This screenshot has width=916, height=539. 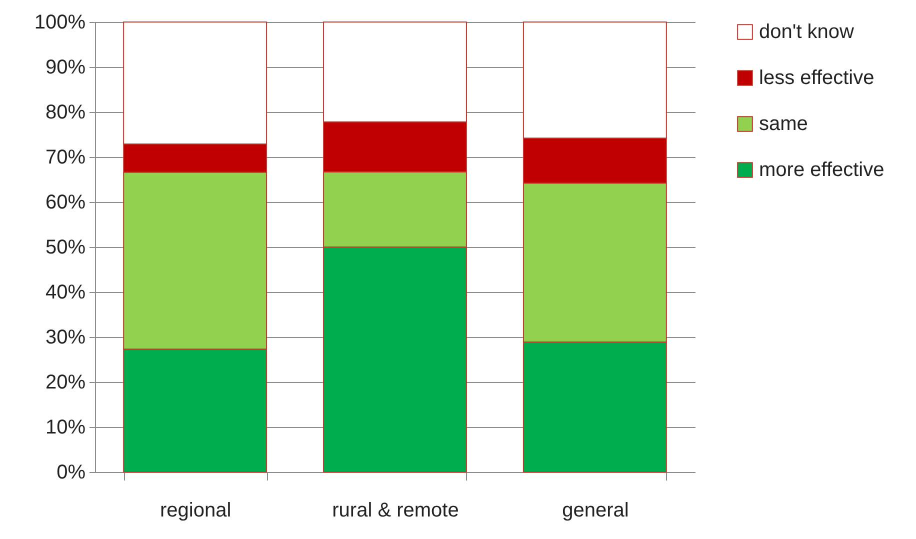 What do you see at coordinates (783, 124) in the screenshot?
I see `legend-label: same` at bounding box center [783, 124].